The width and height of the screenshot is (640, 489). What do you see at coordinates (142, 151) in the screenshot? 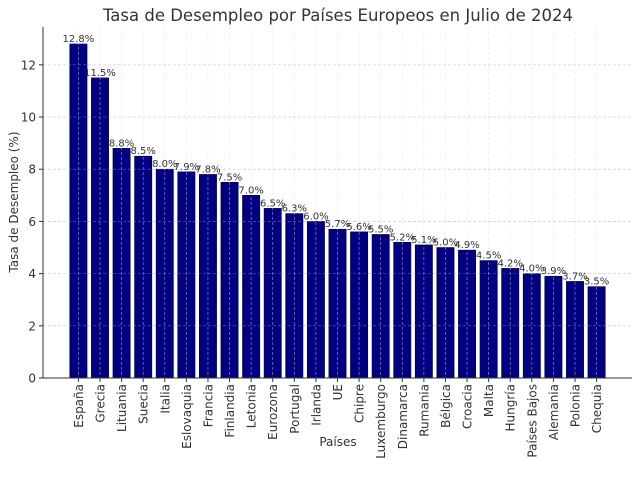
I see `data-label: 8.5%` at bounding box center [142, 151].